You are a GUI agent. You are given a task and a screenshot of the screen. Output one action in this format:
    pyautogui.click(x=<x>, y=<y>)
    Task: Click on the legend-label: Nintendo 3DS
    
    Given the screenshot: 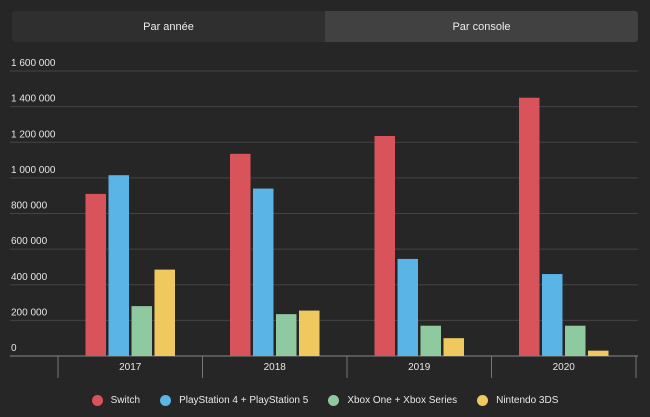 What is the action you would take?
    pyautogui.click(x=527, y=400)
    